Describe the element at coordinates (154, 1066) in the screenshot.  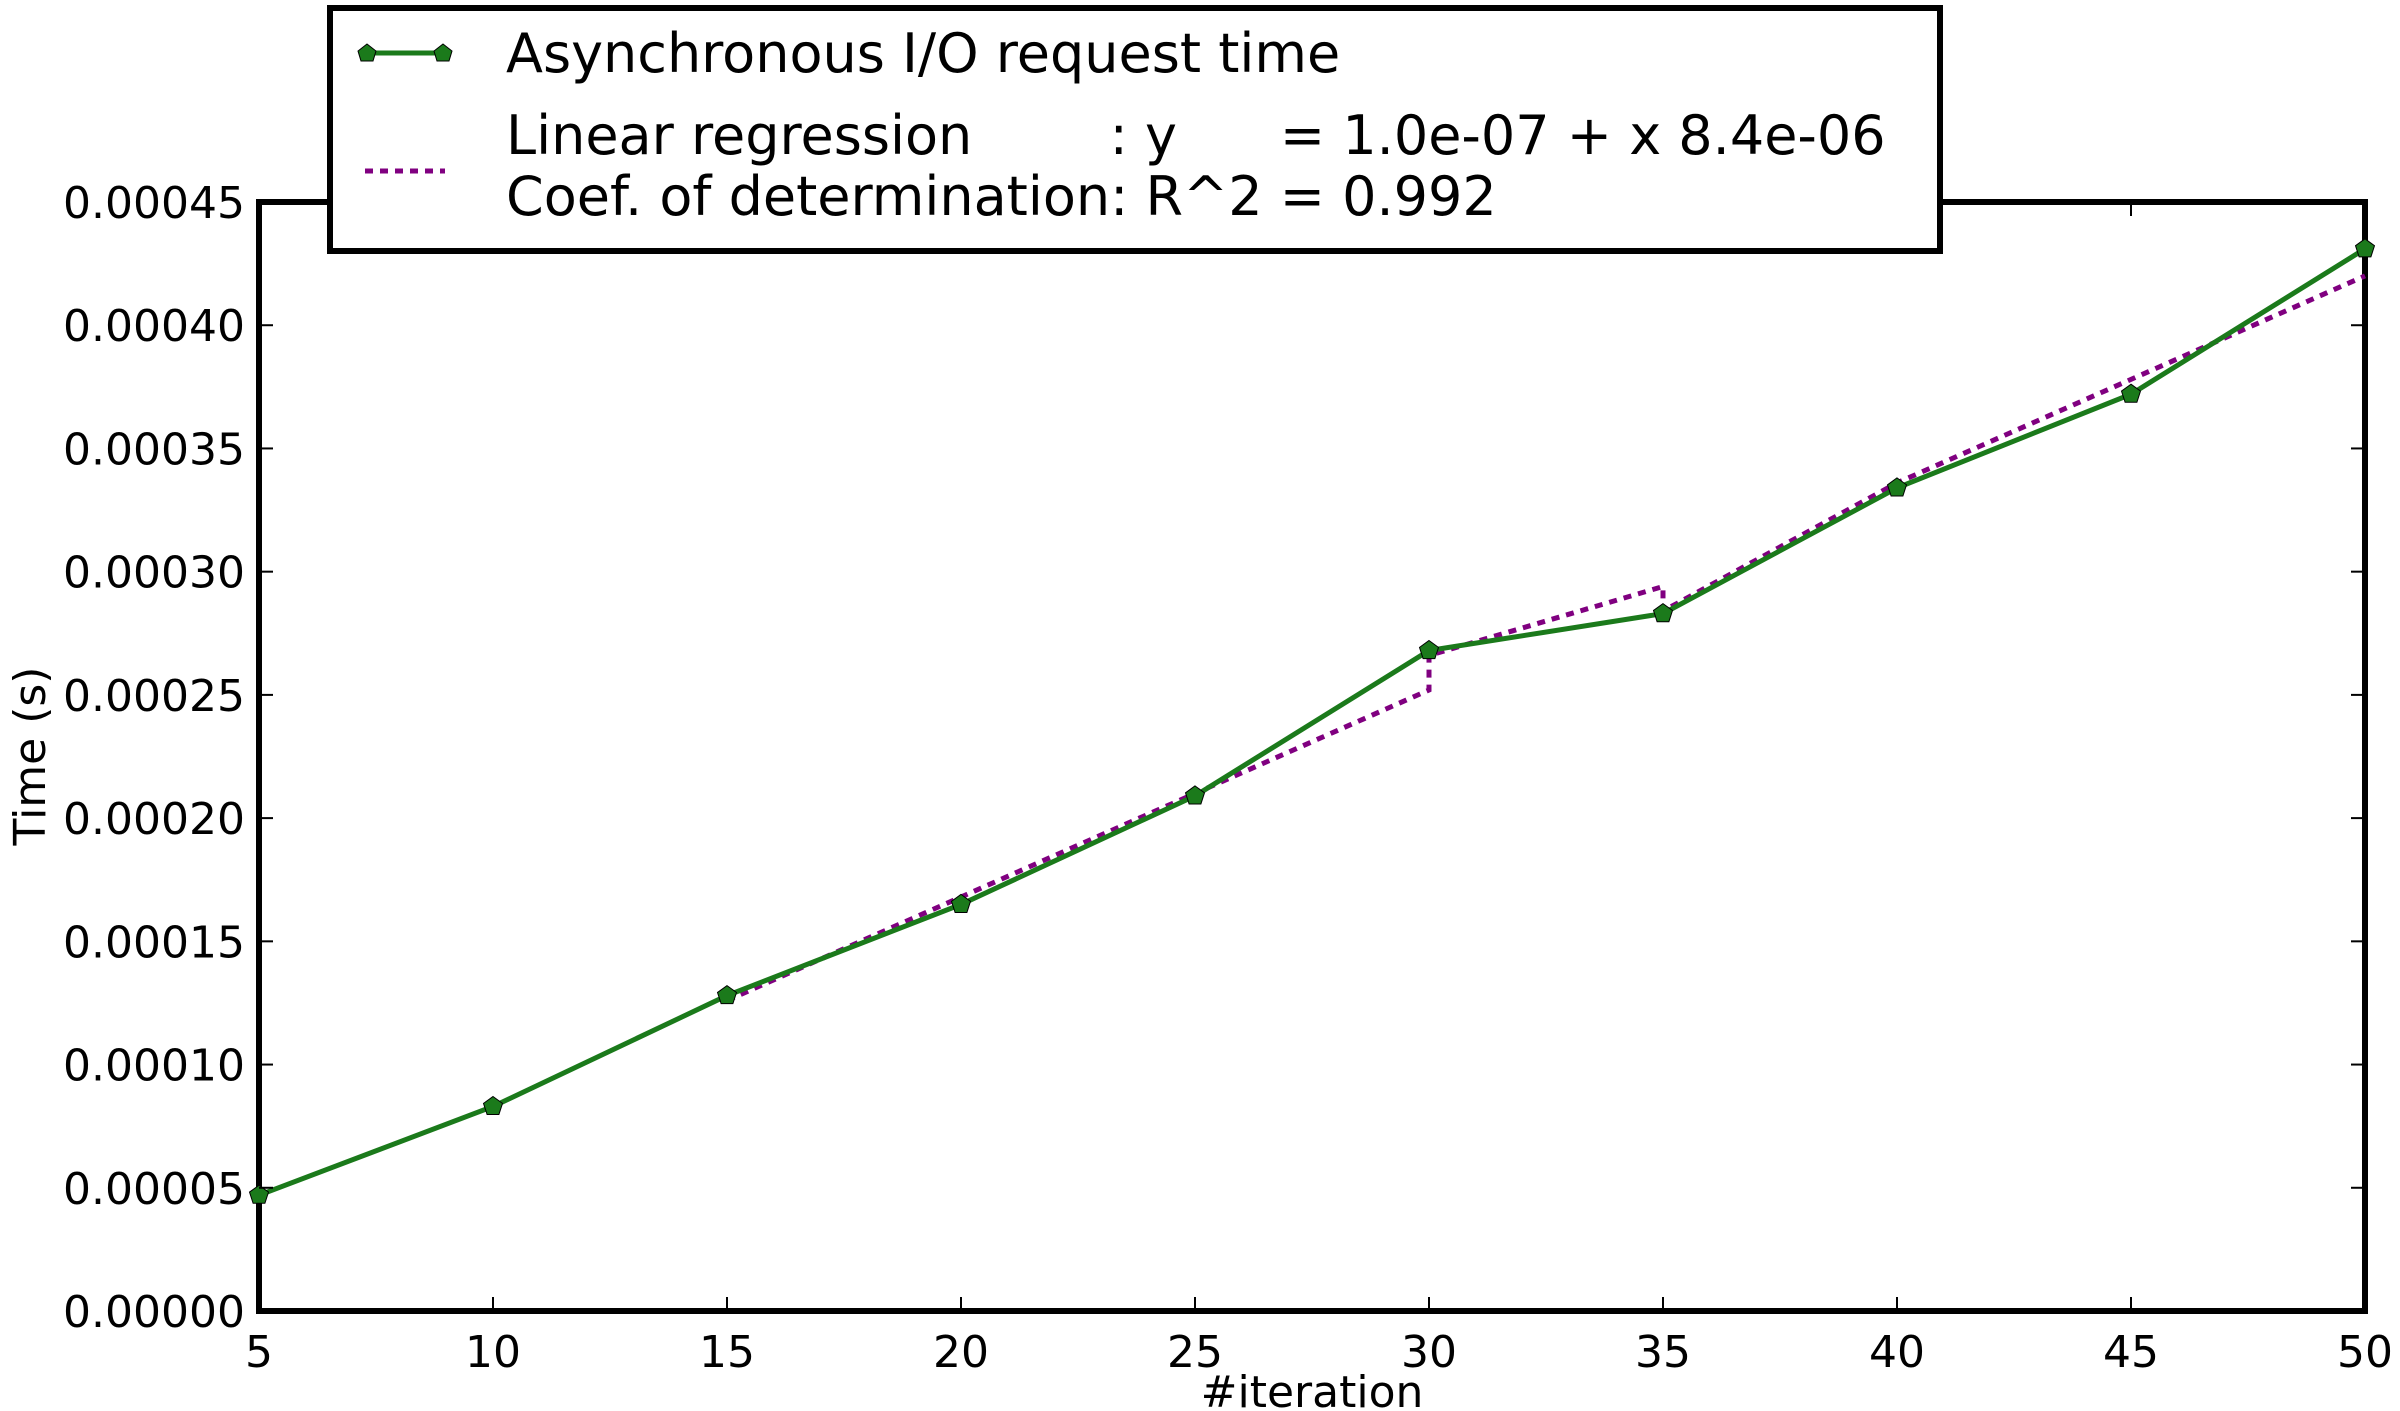
I see `y-tick-label-2: 0.00010` at that location.